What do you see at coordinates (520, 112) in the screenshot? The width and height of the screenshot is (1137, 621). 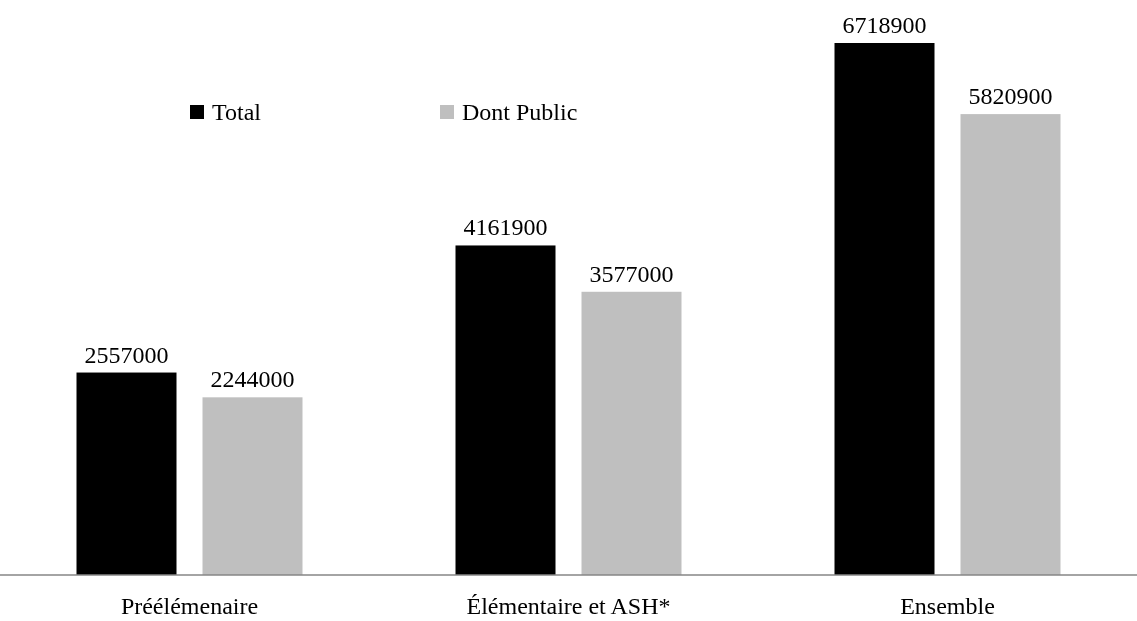 I see `legend-label: Dont Public` at bounding box center [520, 112].